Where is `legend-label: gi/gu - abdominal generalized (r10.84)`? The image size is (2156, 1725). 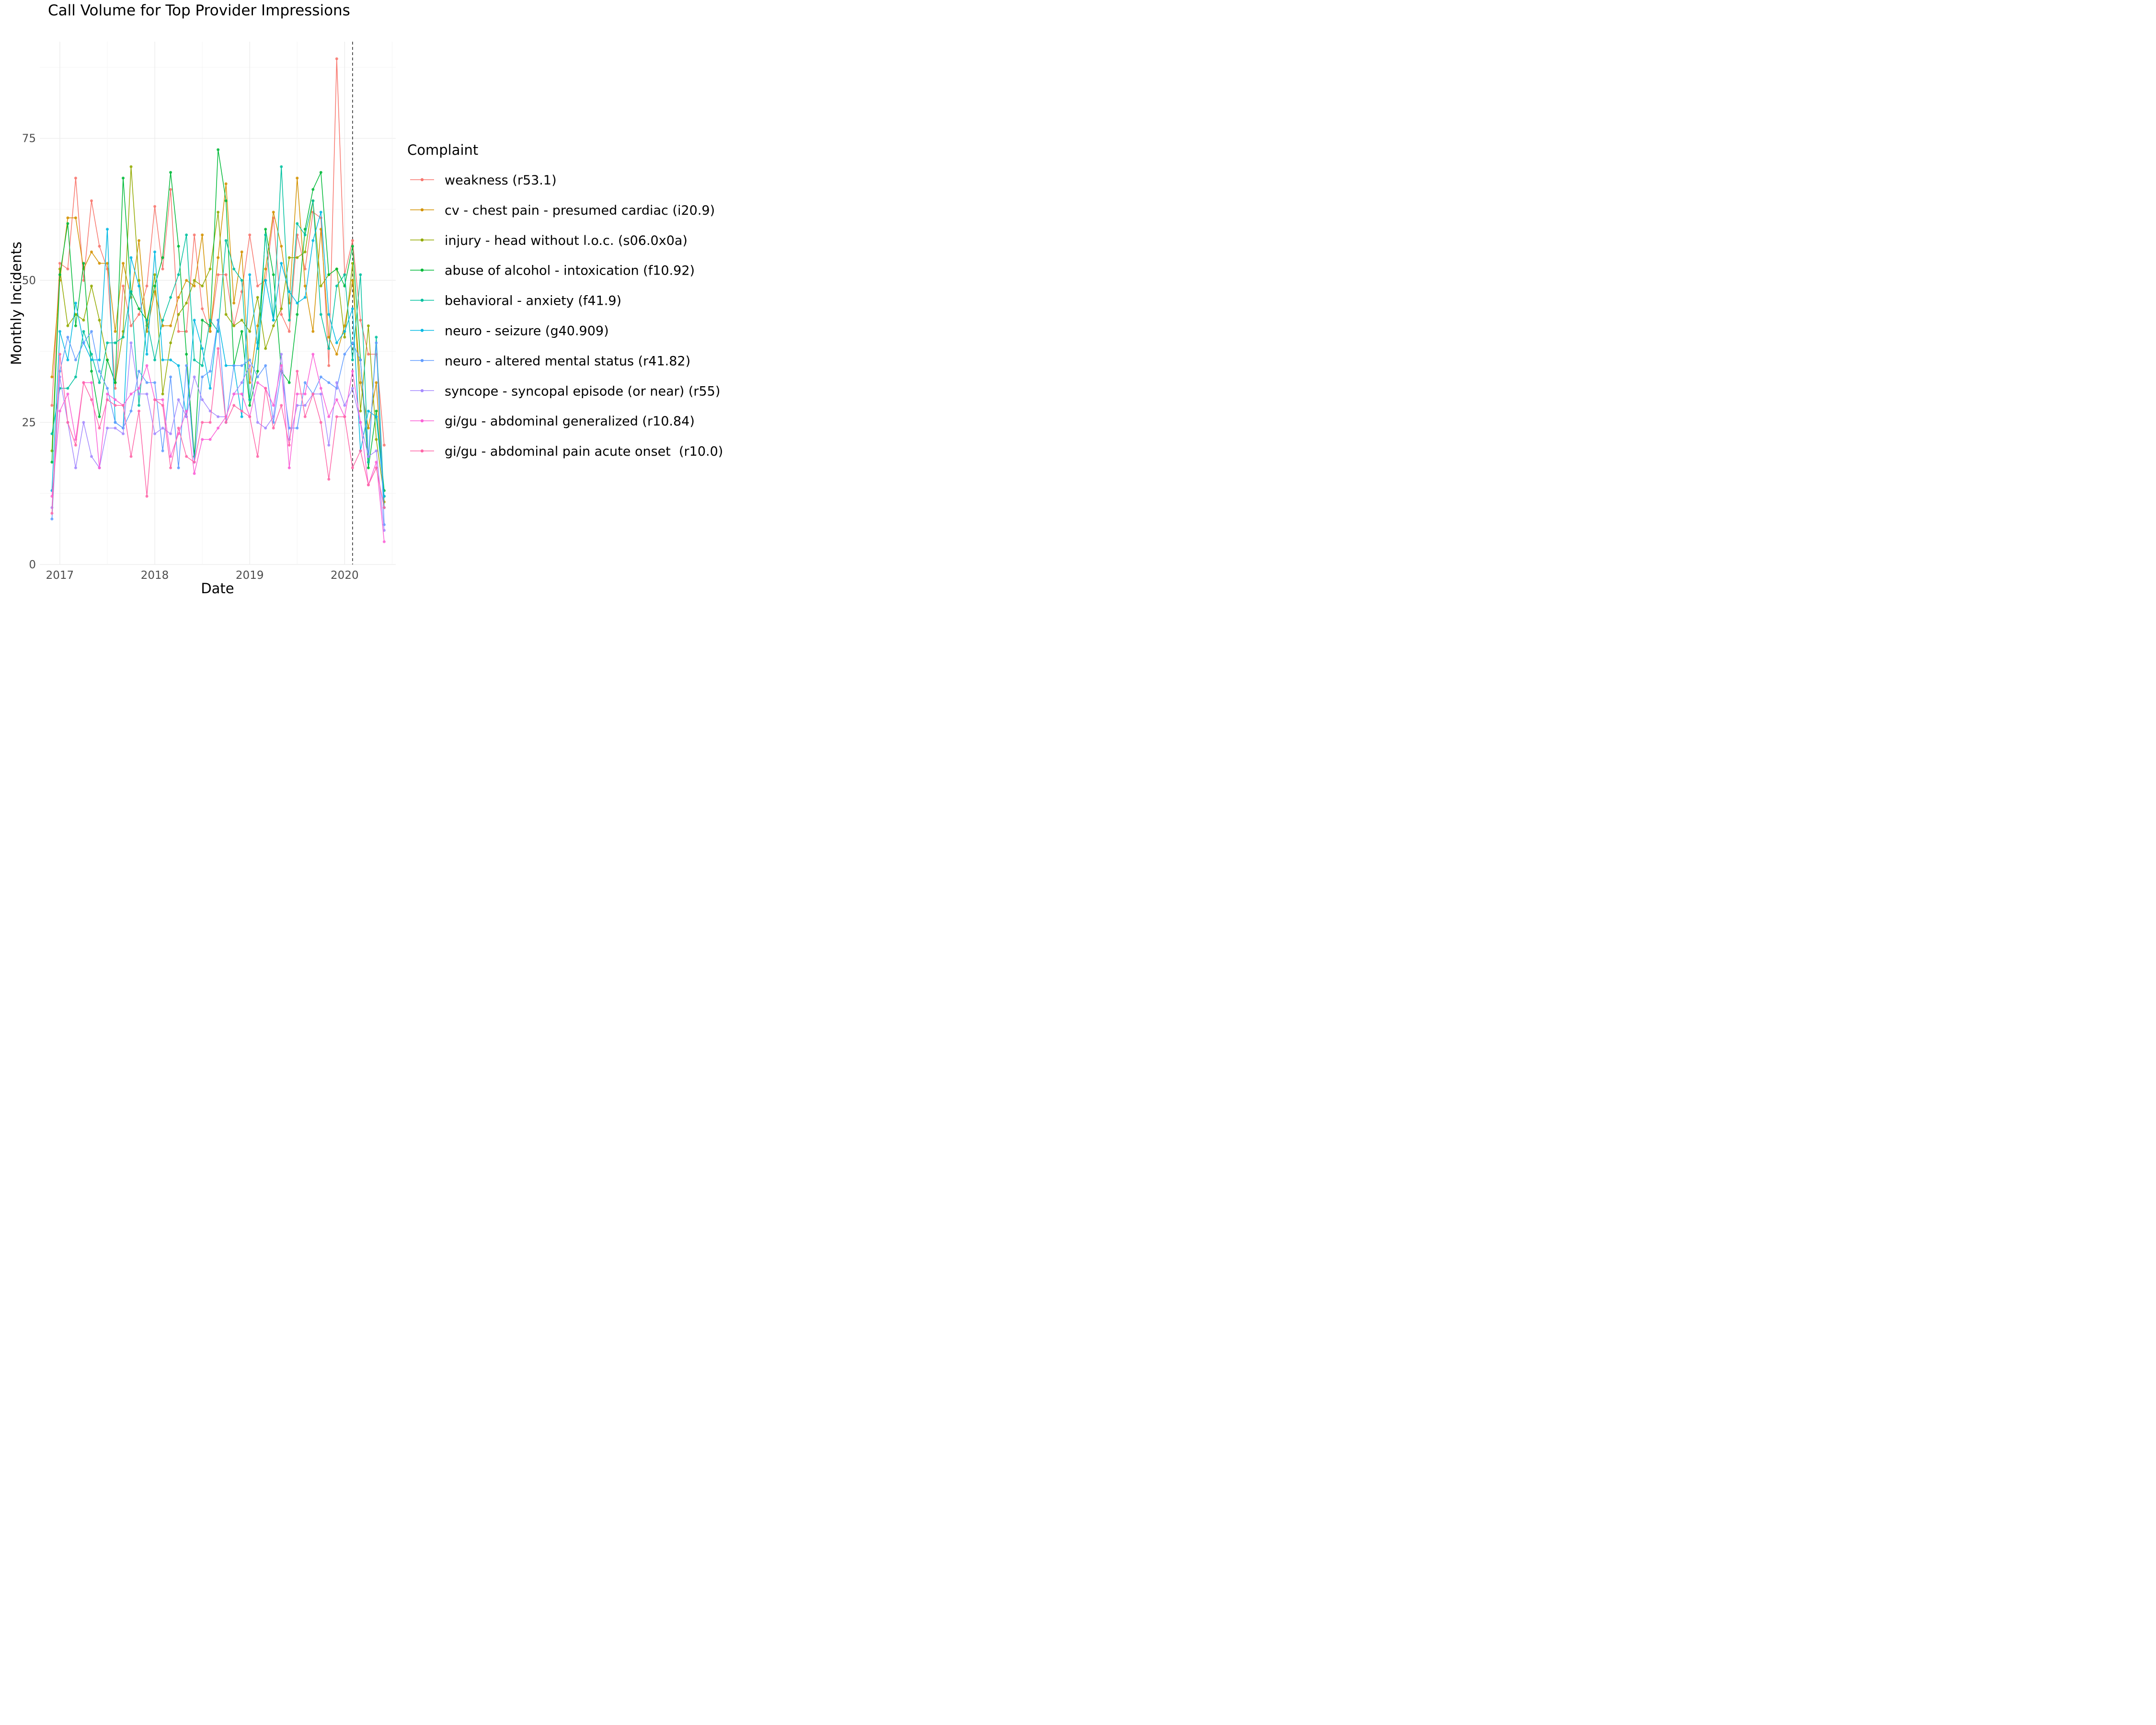 legend-label: gi/gu - abdominal generalized (r10.84) is located at coordinates (570, 421).